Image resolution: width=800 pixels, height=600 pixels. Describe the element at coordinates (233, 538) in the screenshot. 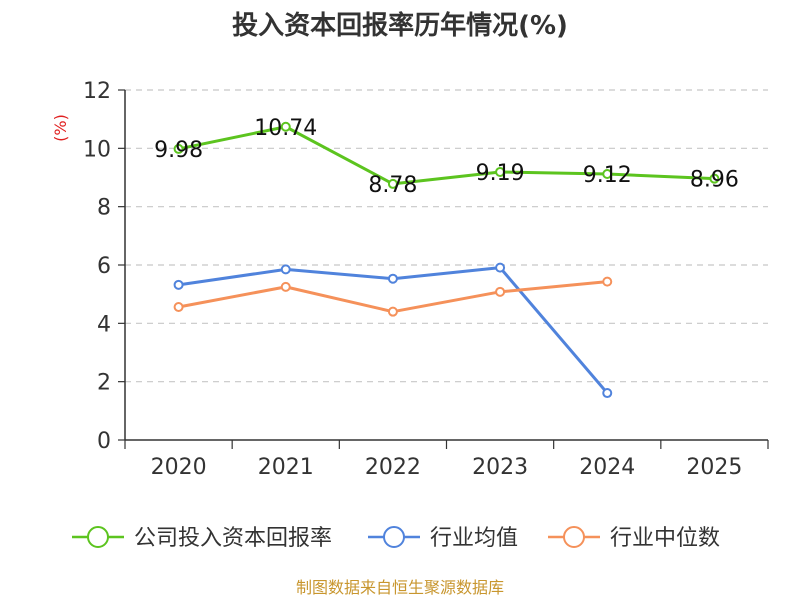

I see `legend-label: 公司投入资本回报率` at that location.